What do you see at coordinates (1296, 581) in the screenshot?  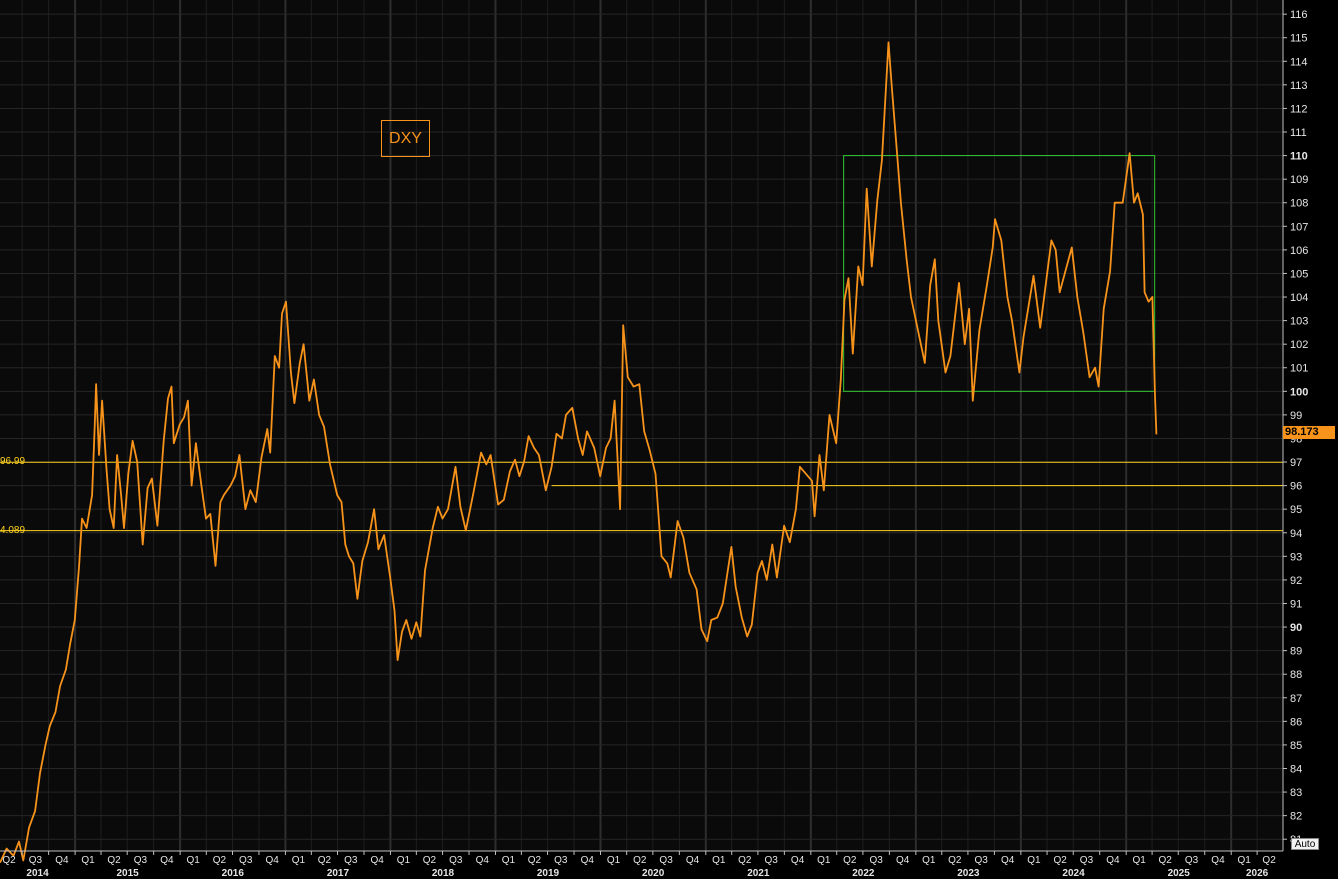 I see `y-tick-label: 92` at bounding box center [1296, 581].